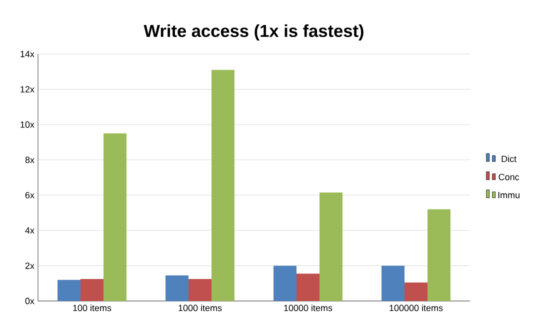 The height and width of the screenshot is (333, 540). I want to click on legend-label: Immu, so click(509, 195).